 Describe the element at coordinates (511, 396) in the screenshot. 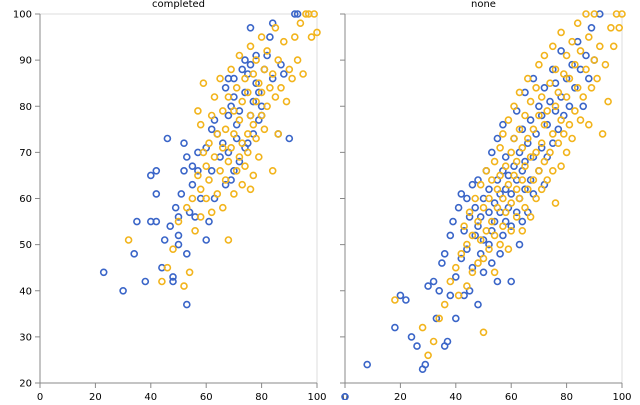

I see `x-tick-label-none-60: 60` at that location.